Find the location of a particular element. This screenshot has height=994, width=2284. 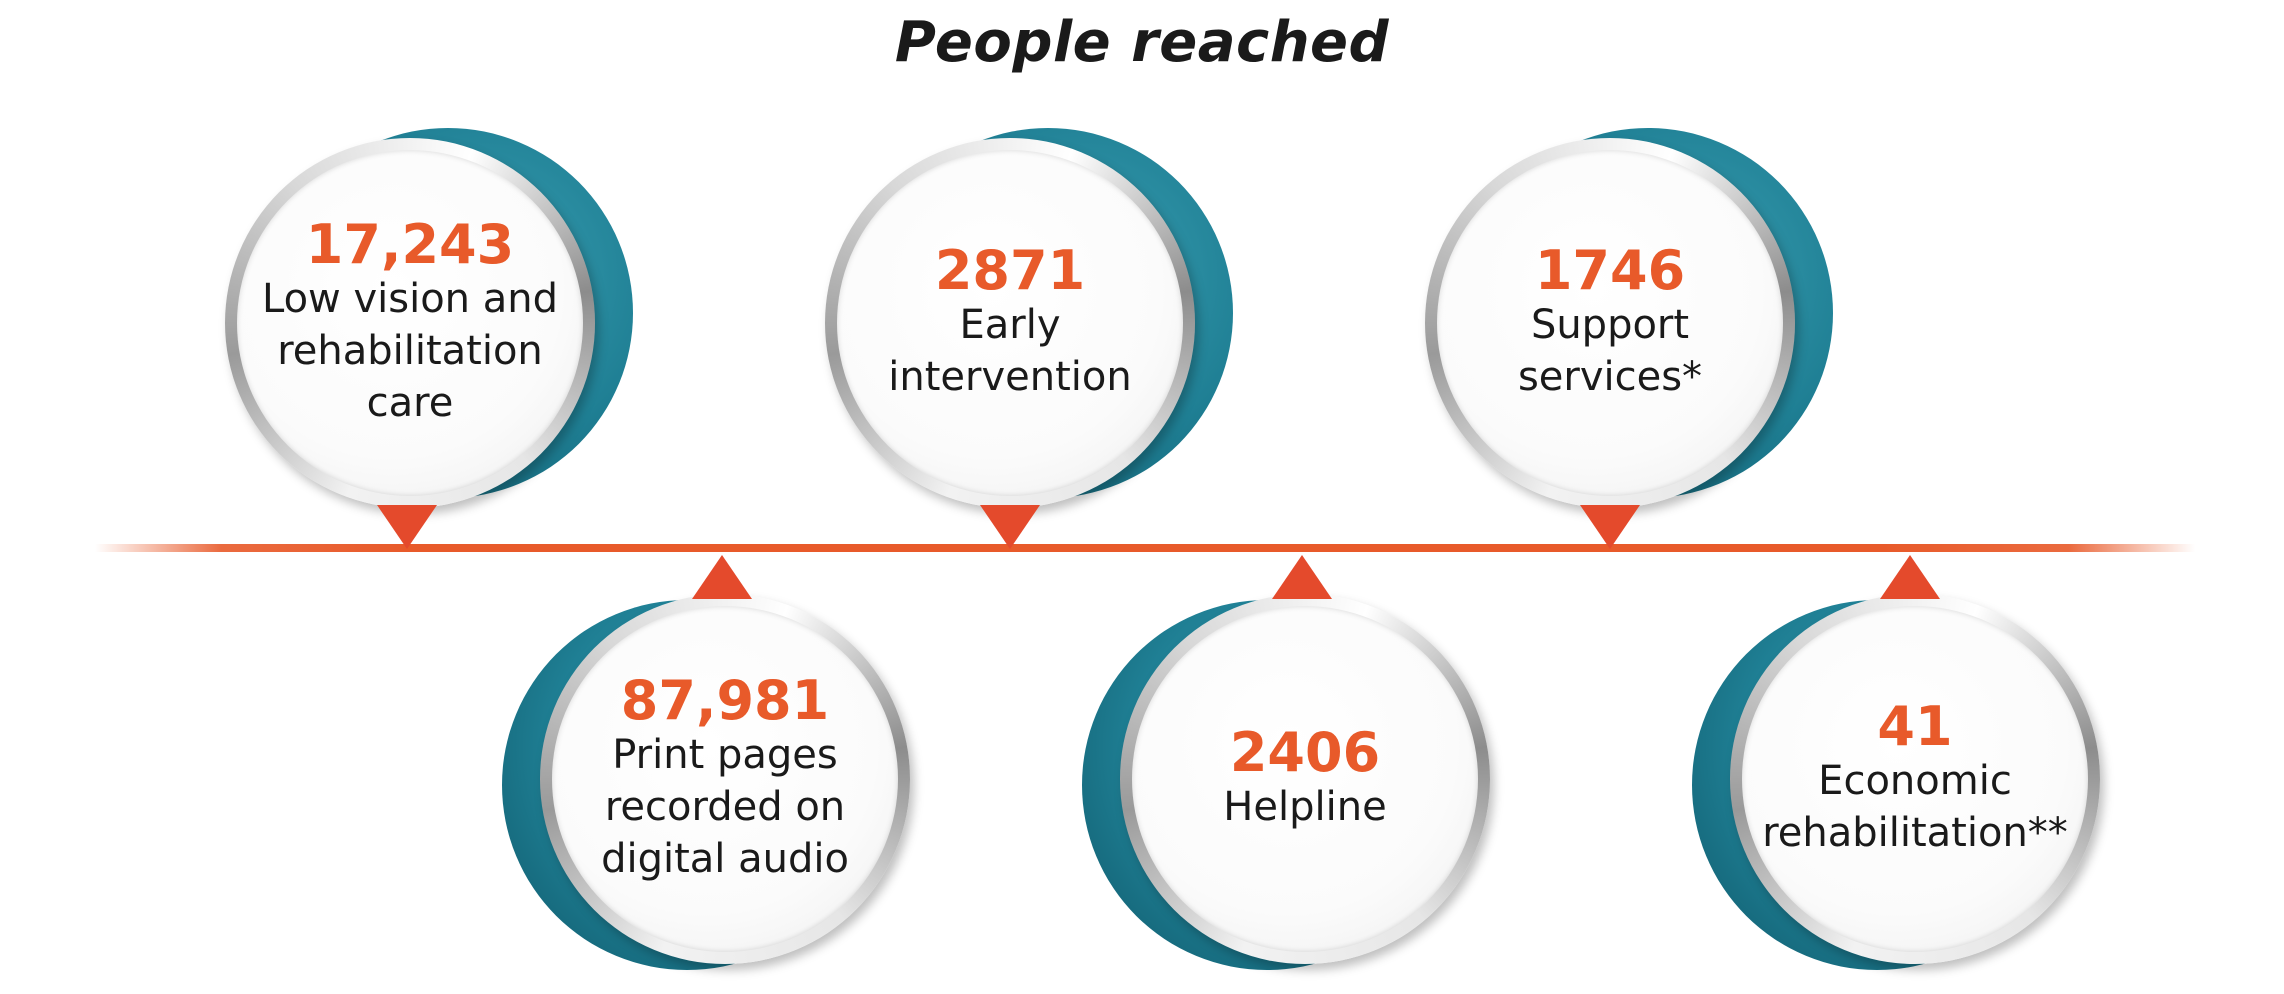

stat-circle-helpline: 2406 Helpline is located at coordinates (1296, 789).